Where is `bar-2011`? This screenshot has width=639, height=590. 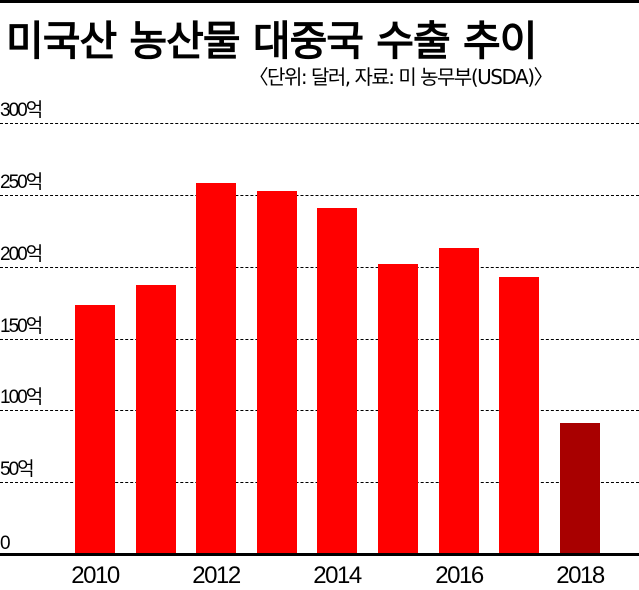
bar-2011 is located at coordinates (156, 419).